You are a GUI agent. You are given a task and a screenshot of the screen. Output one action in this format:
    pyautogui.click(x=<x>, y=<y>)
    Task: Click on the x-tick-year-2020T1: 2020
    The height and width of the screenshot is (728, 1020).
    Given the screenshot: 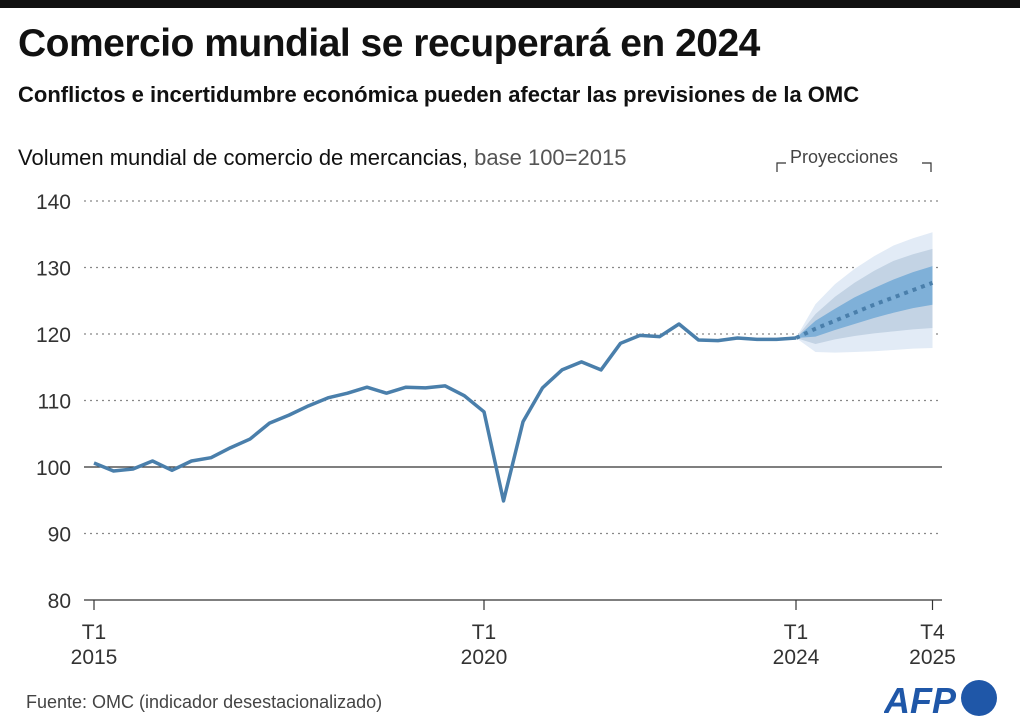 What is the action you would take?
    pyautogui.click(x=484, y=657)
    